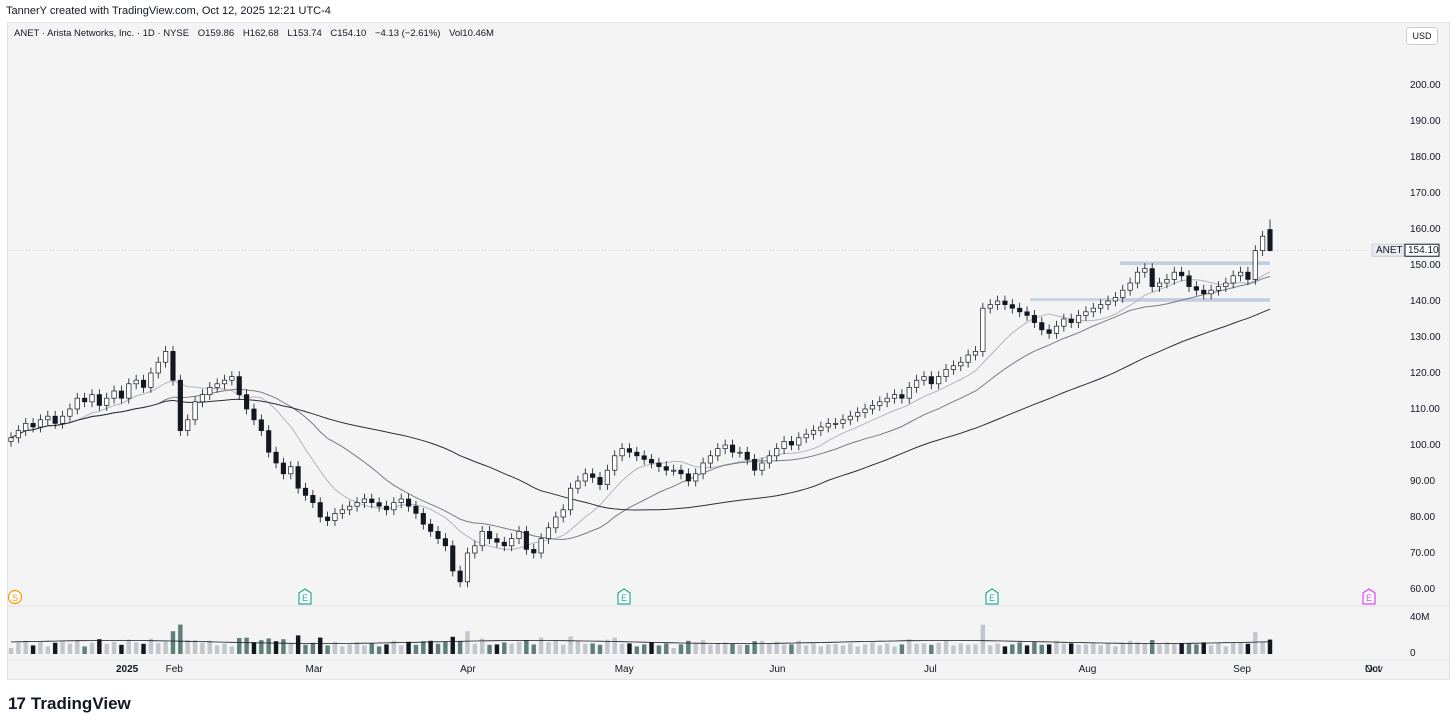 Image resolution: width=1456 pixels, height=728 pixels. I want to click on time-axis-label: Mar, so click(315, 669).